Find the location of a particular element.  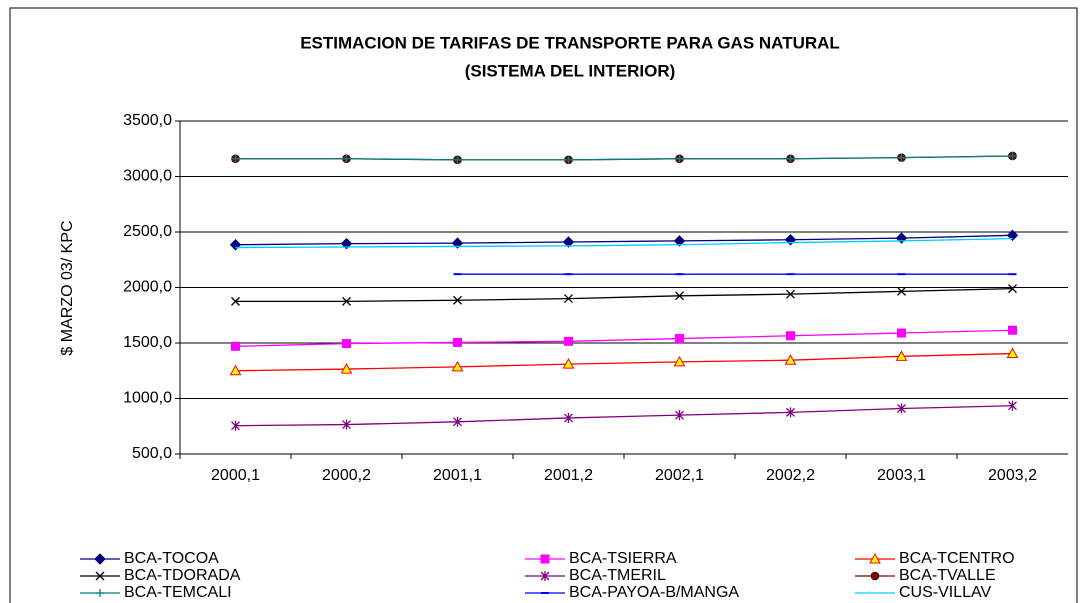

chart-subtitle: (SISTEMA DEL INTERIOR) is located at coordinates (570, 70).